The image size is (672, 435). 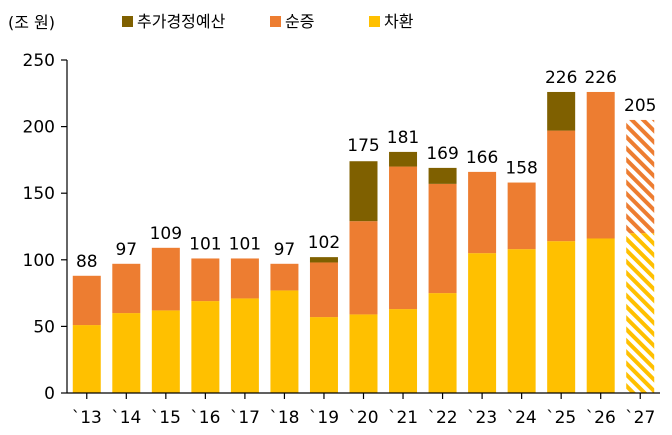 What do you see at coordinates (363, 146) in the screenshot?
I see `data-label: 175` at bounding box center [363, 146].